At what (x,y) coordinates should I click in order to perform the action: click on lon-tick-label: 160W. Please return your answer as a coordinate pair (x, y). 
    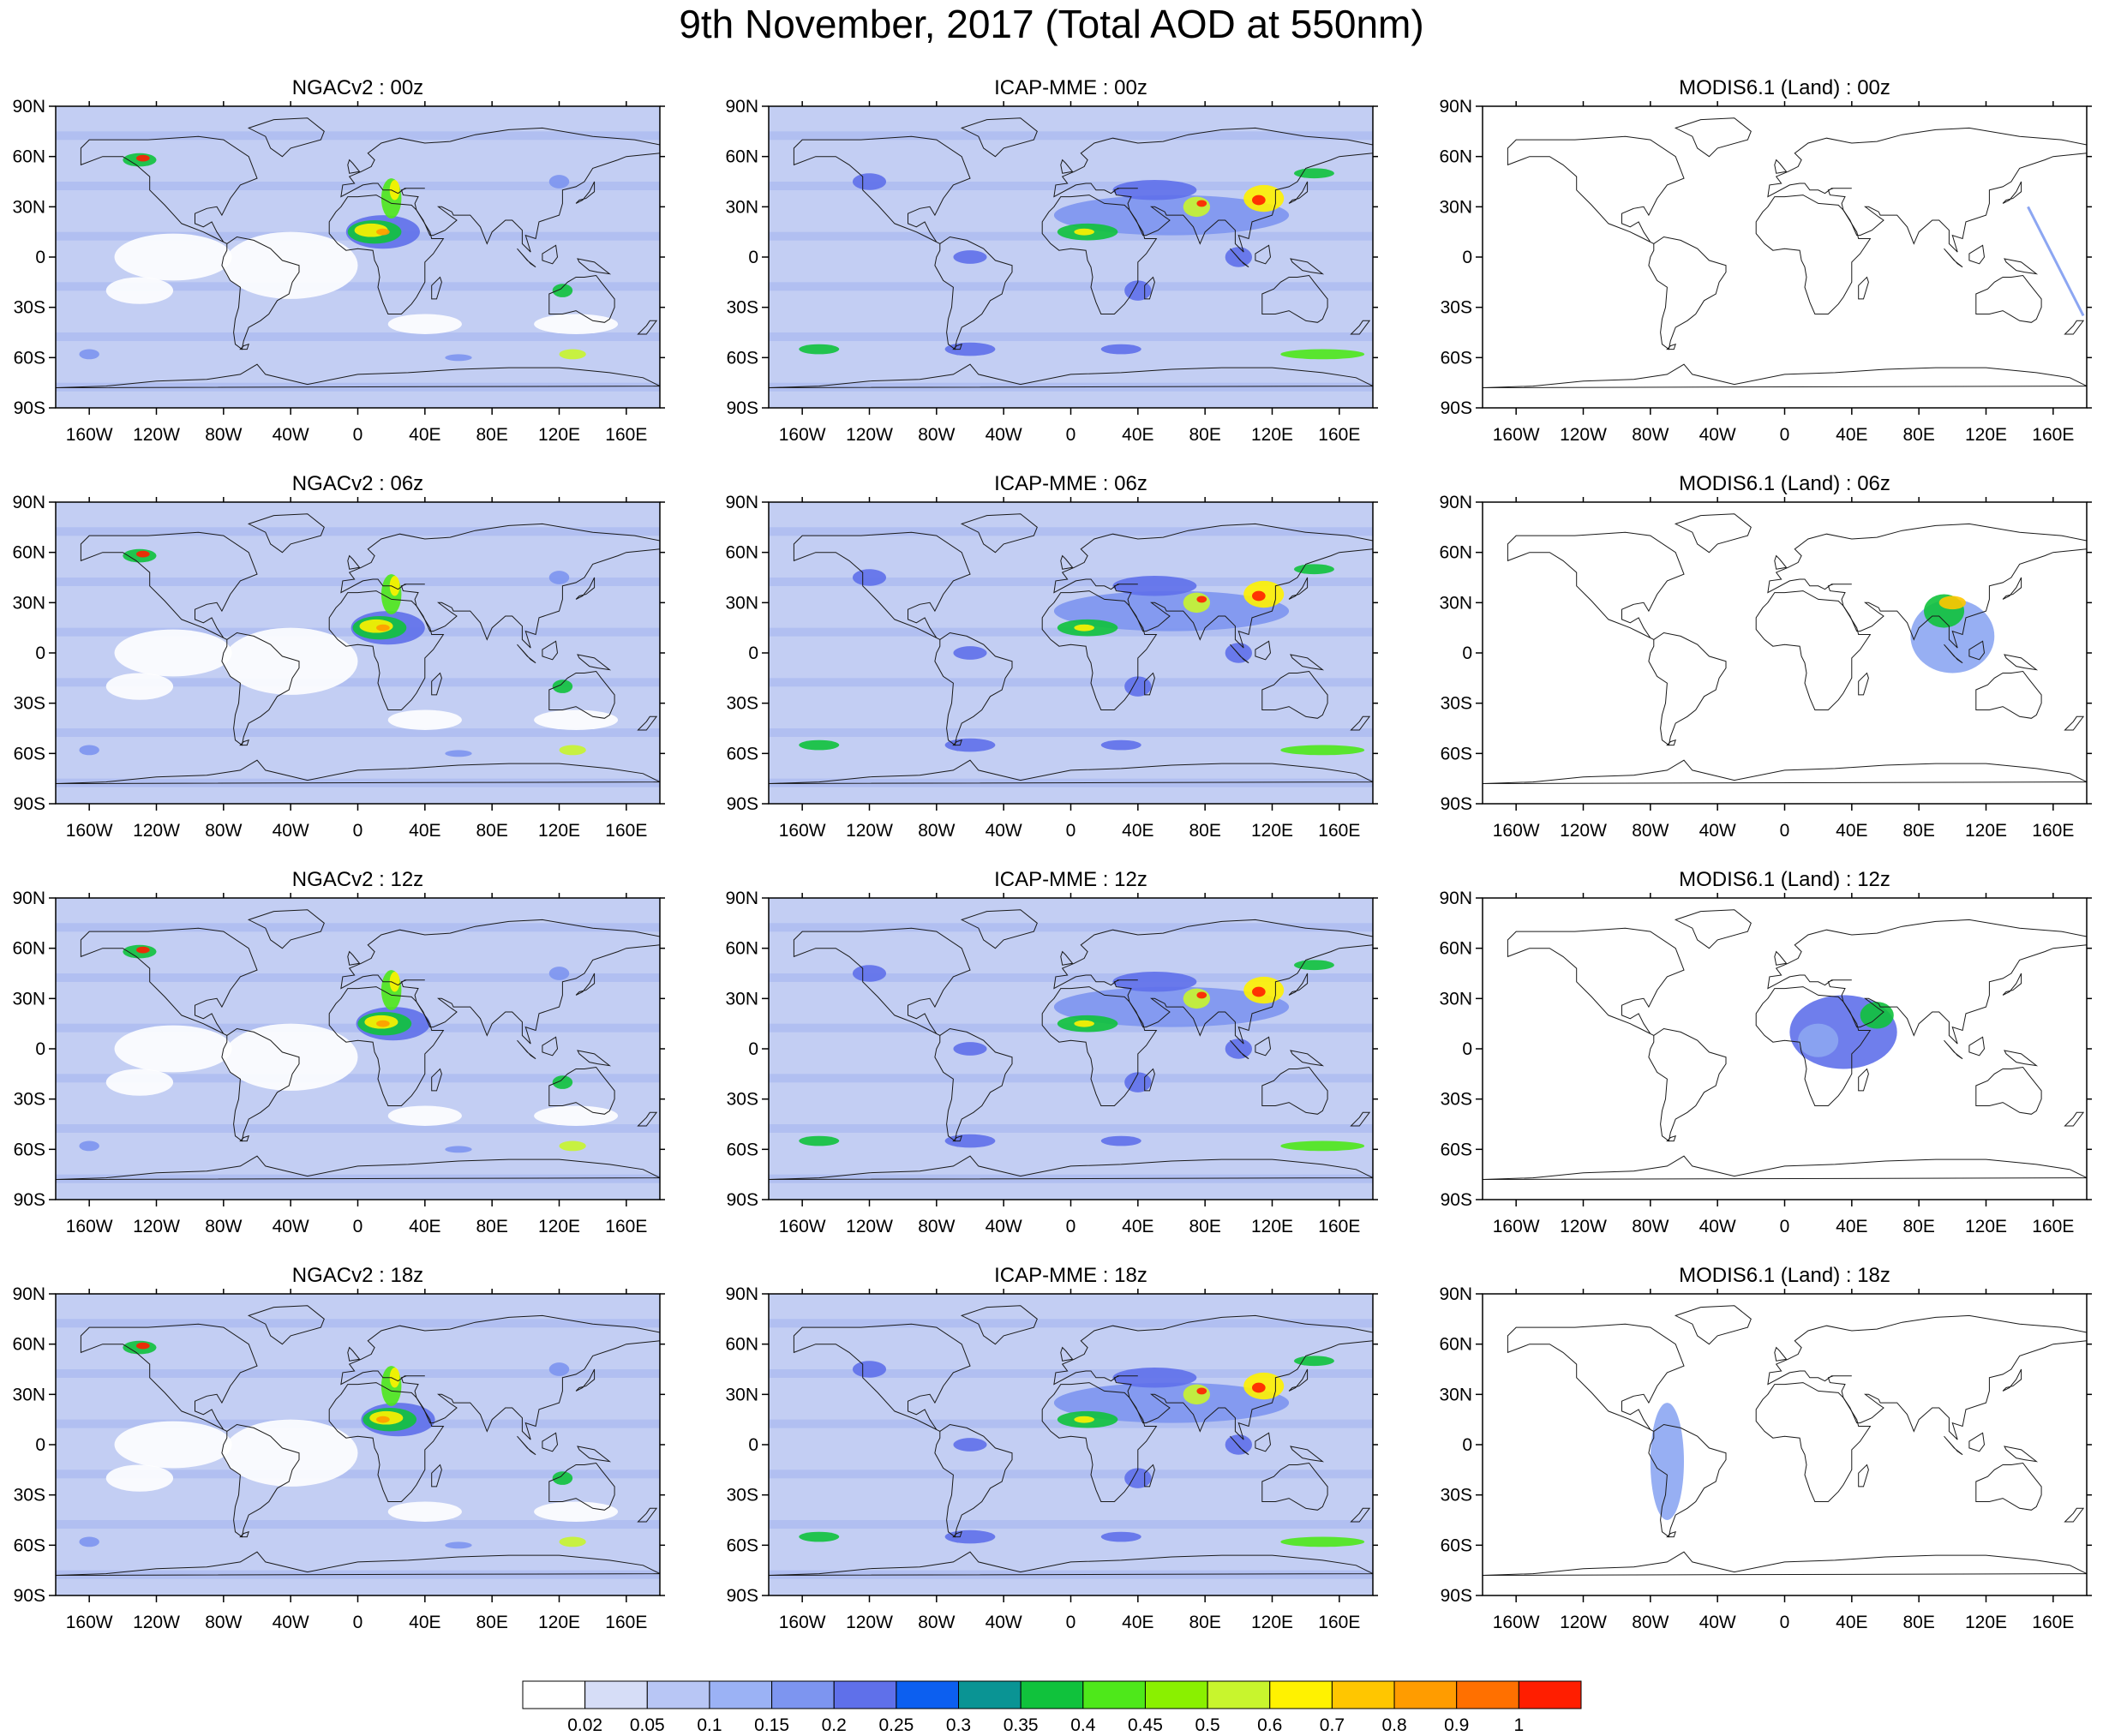
    Looking at the image, I should click on (89, 1622).